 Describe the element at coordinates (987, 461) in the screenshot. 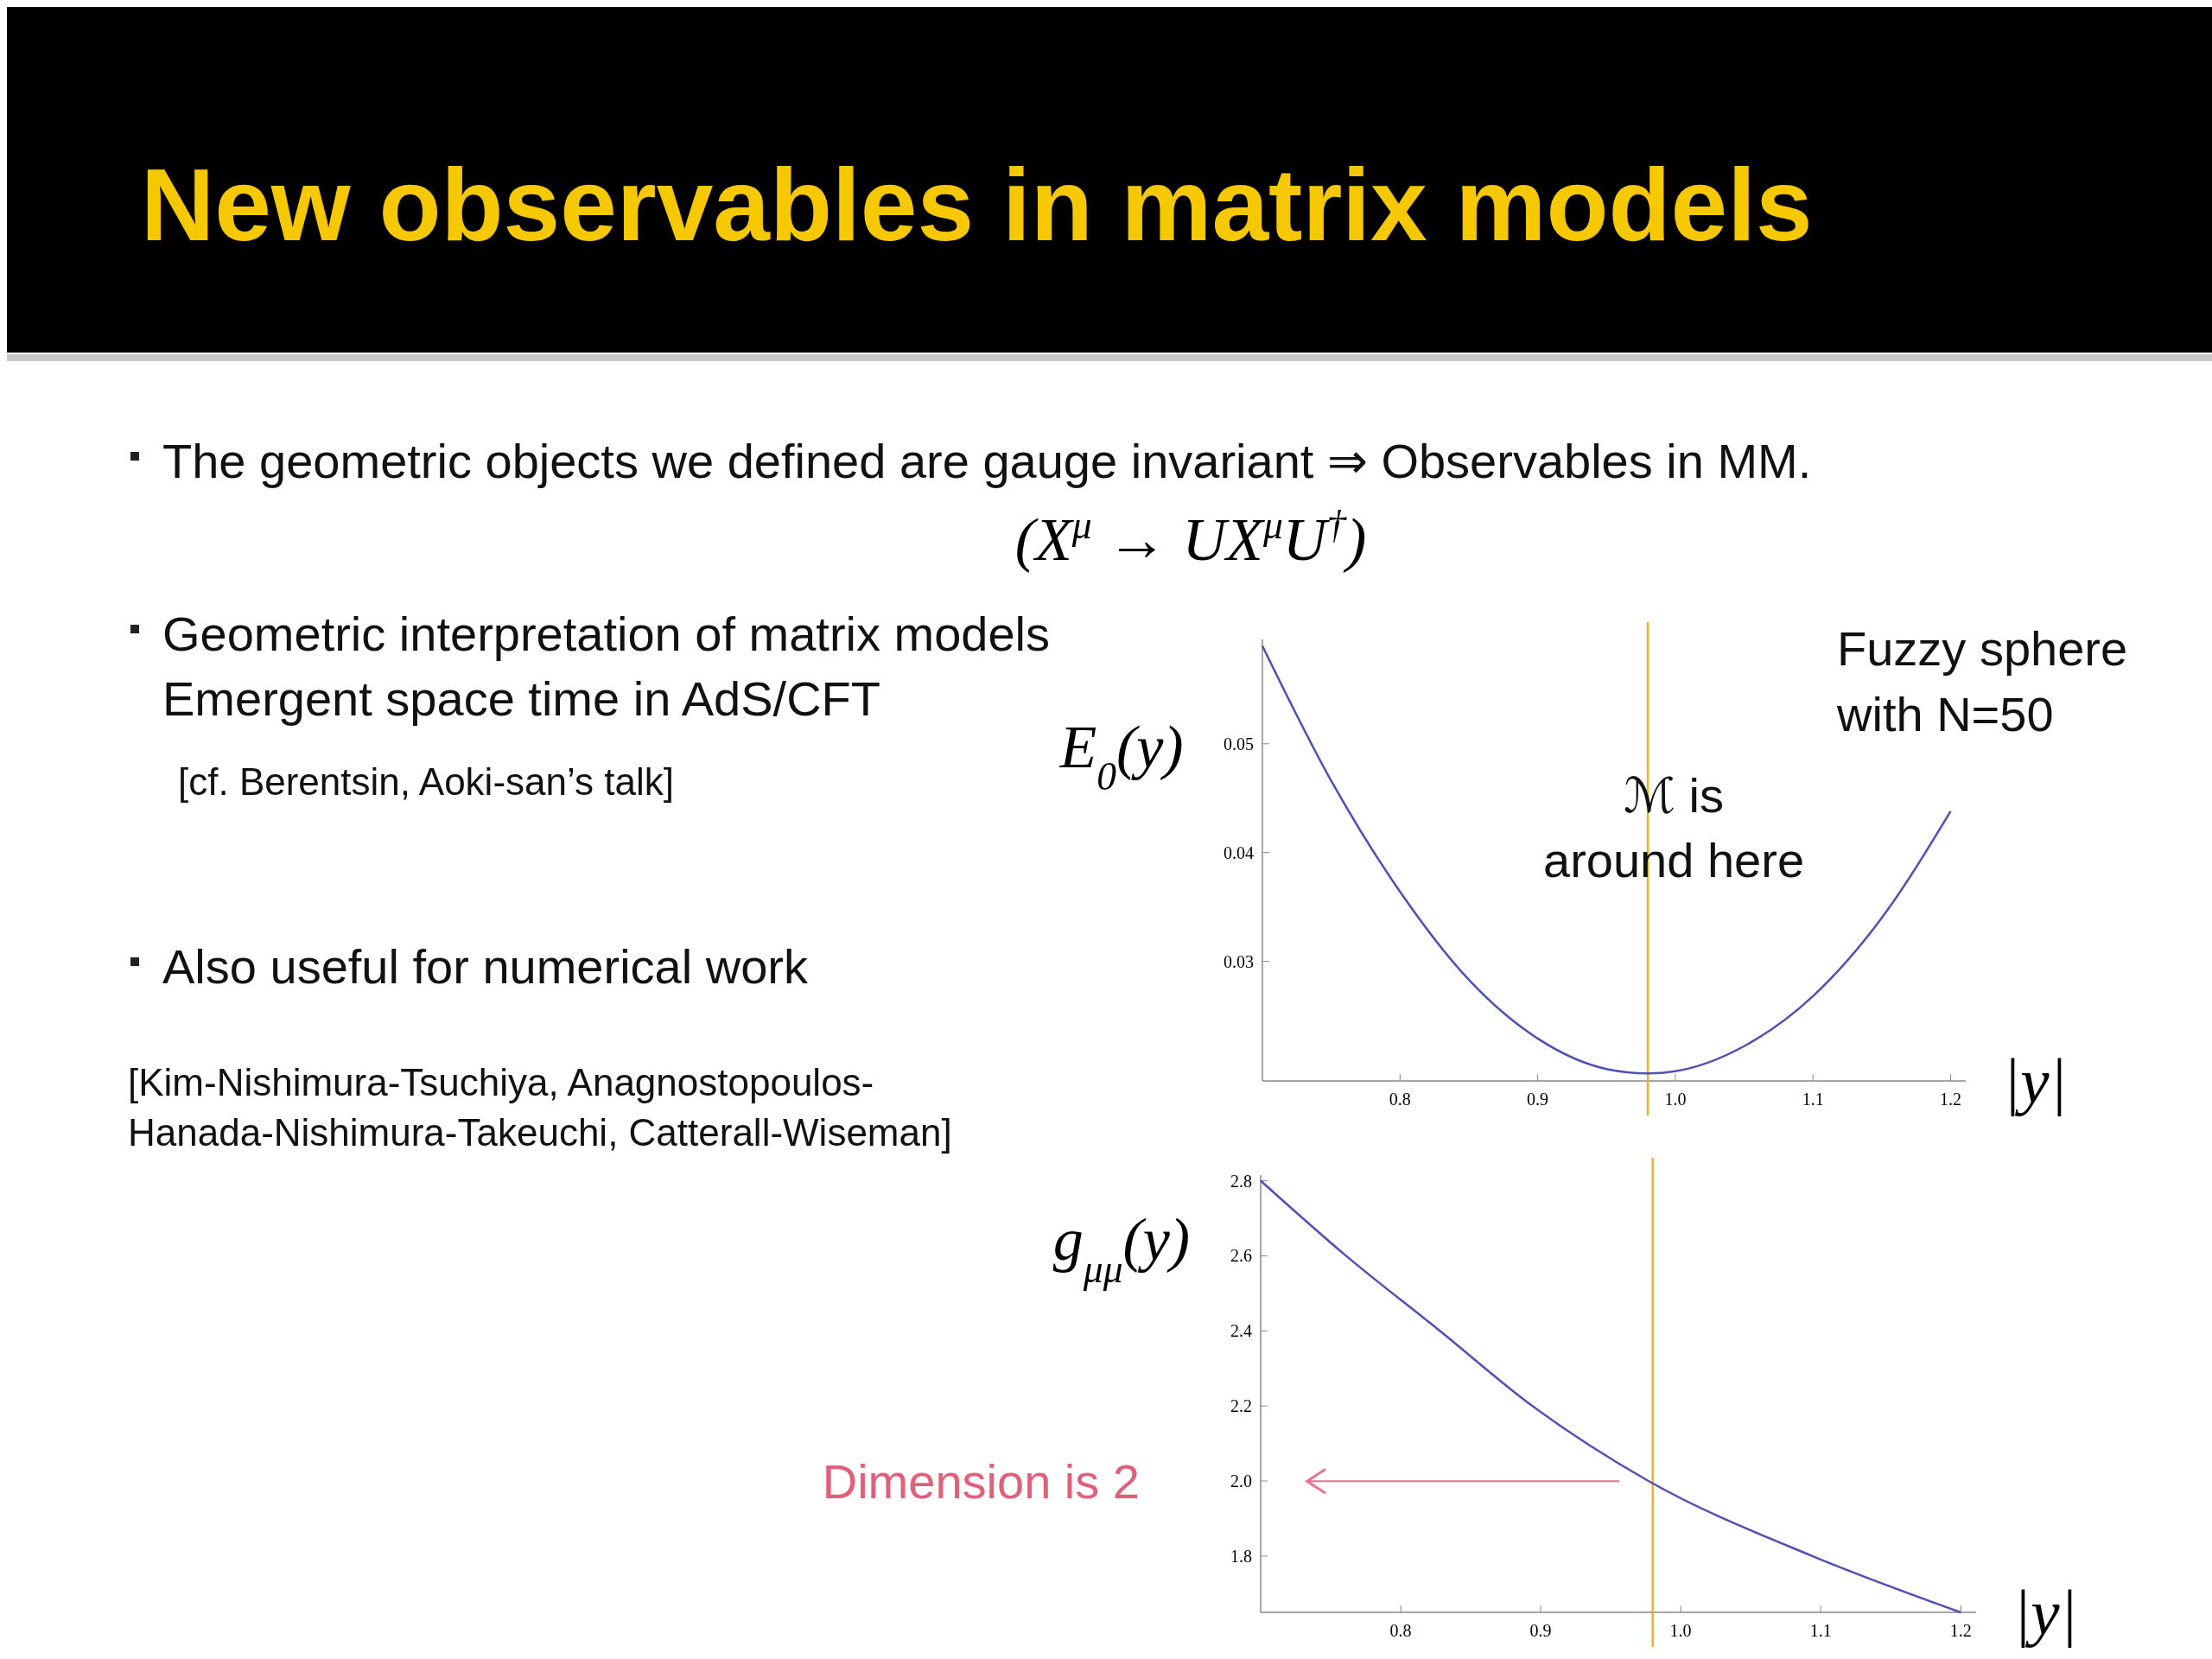

I see `text: The geometric objects we defined are gauge invariant ⇒ Observables in MM.` at that location.